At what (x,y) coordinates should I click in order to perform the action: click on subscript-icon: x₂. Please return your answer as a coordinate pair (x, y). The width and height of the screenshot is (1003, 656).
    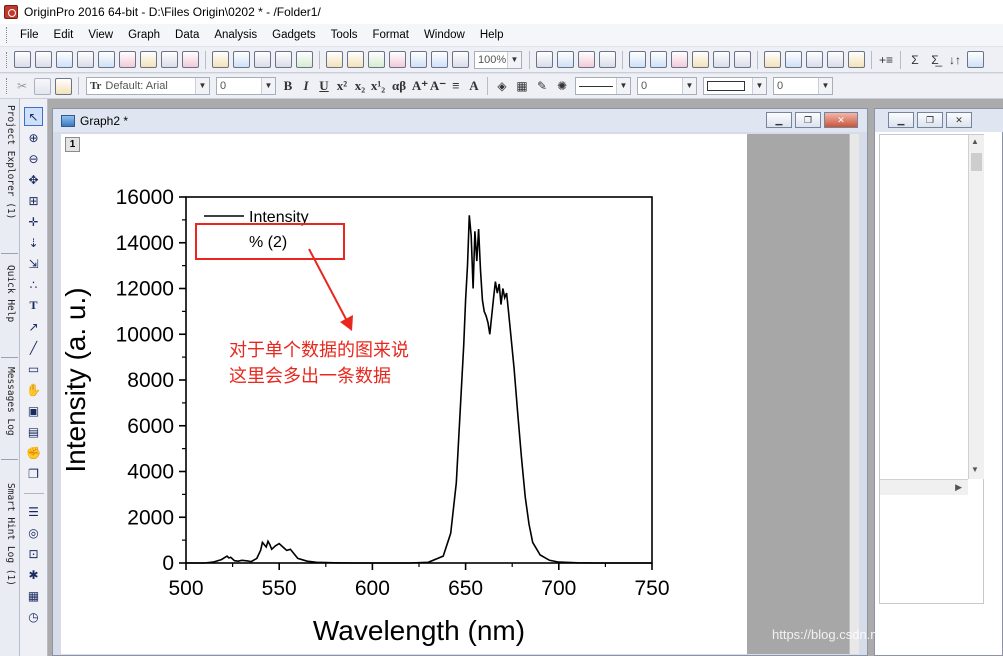
    Looking at the image, I should click on (360, 85).